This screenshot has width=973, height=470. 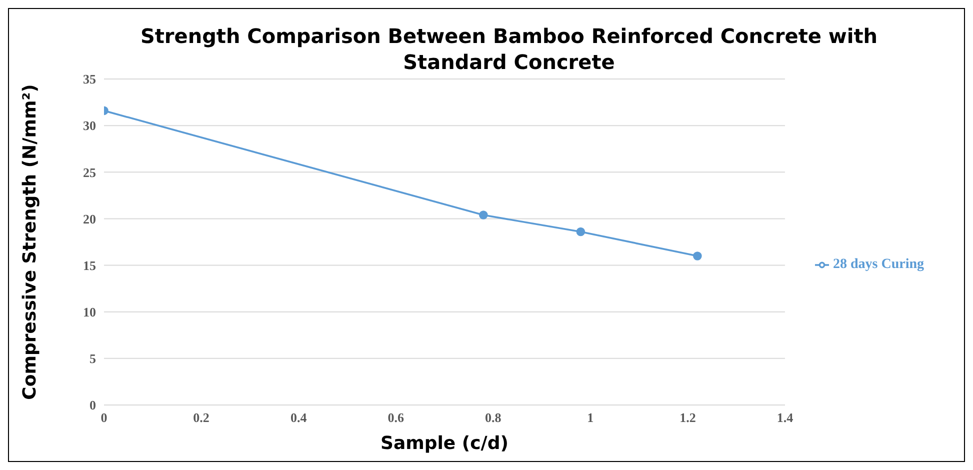 I want to click on x-tick-label: 0.4, so click(x=299, y=418).